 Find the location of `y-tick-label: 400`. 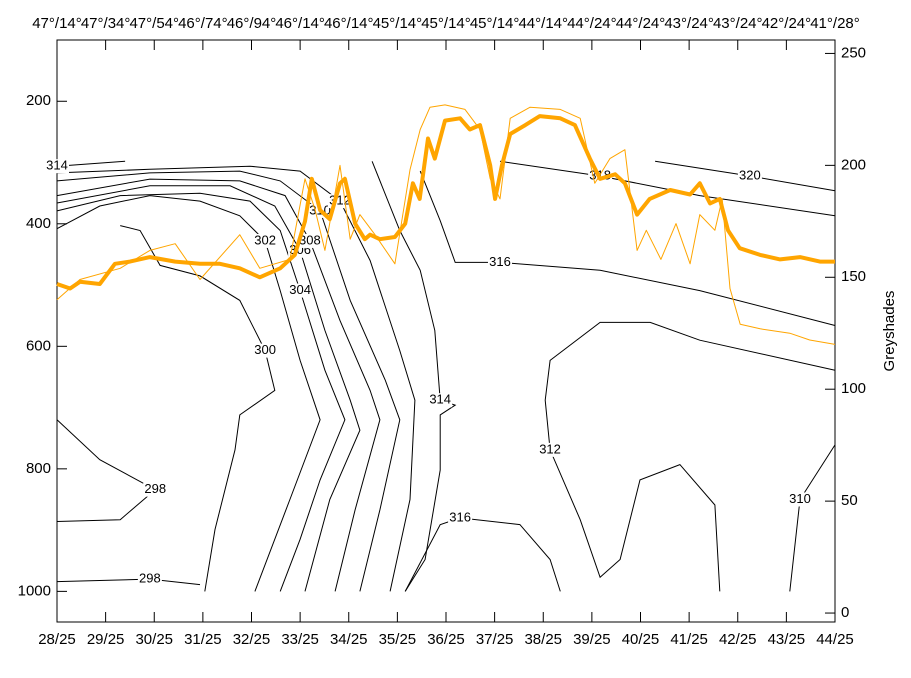

y-tick-label: 400 is located at coordinates (38, 223).